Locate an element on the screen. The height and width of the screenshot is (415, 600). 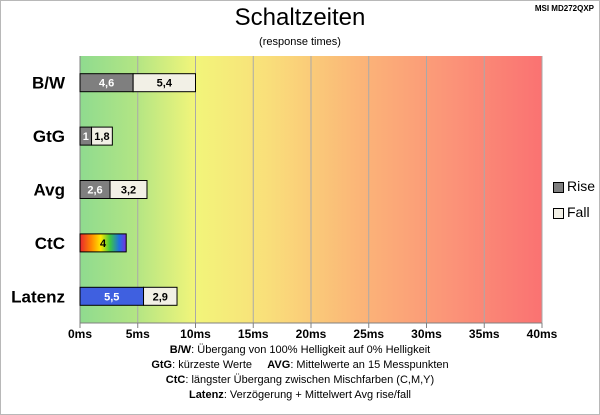
bar-bw-fall is located at coordinates (164, 83).